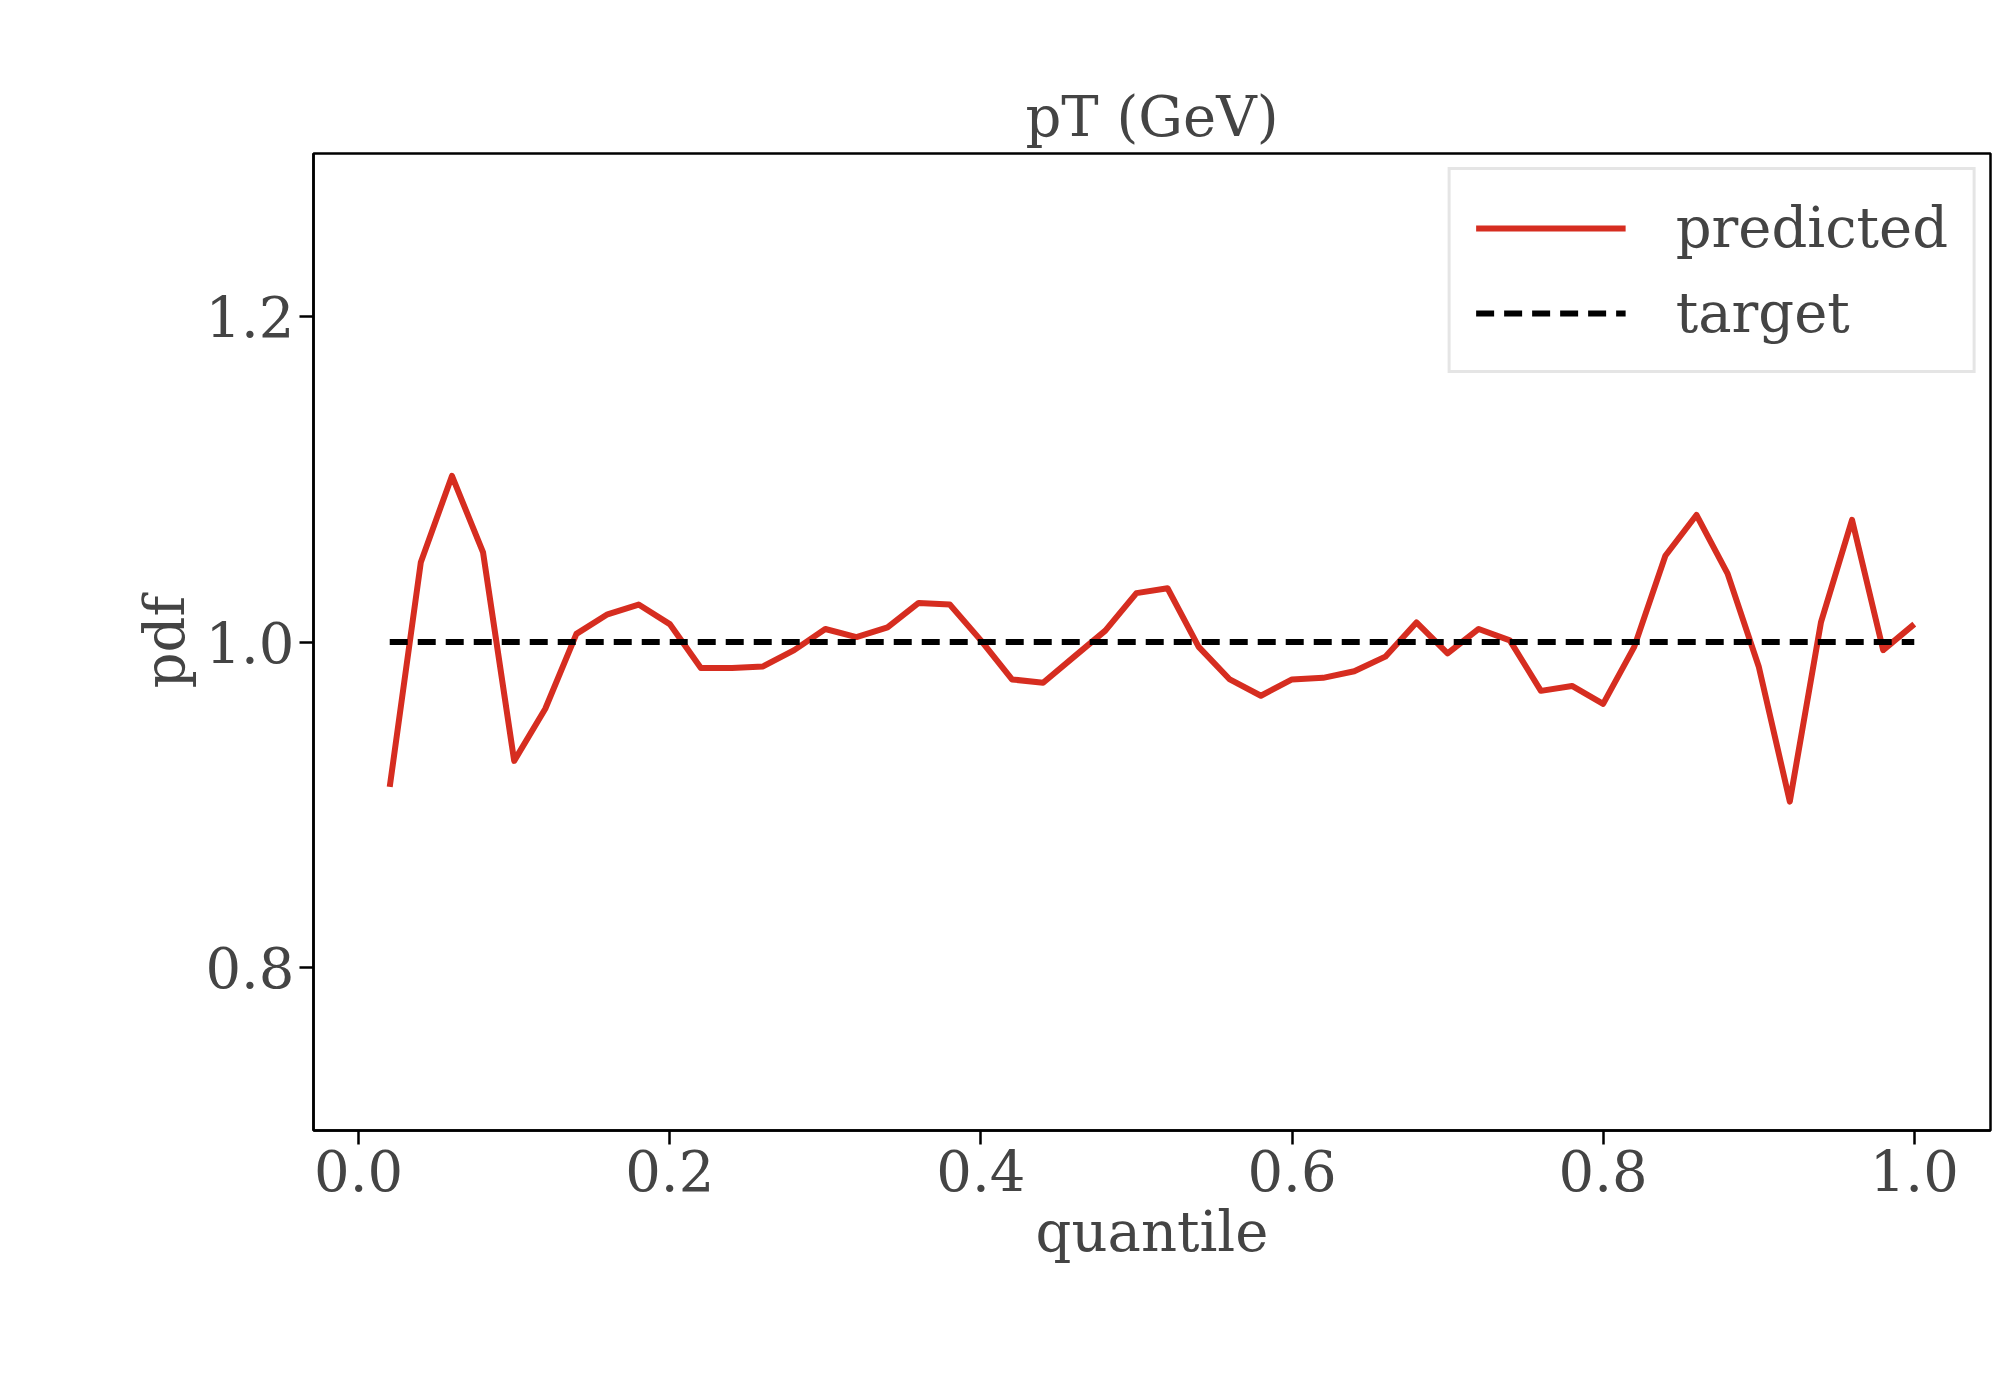 The height and width of the screenshot is (1376, 1993). What do you see at coordinates (250, 643) in the screenshot?
I see `y-tick-label: 1.0` at bounding box center [250, 643].